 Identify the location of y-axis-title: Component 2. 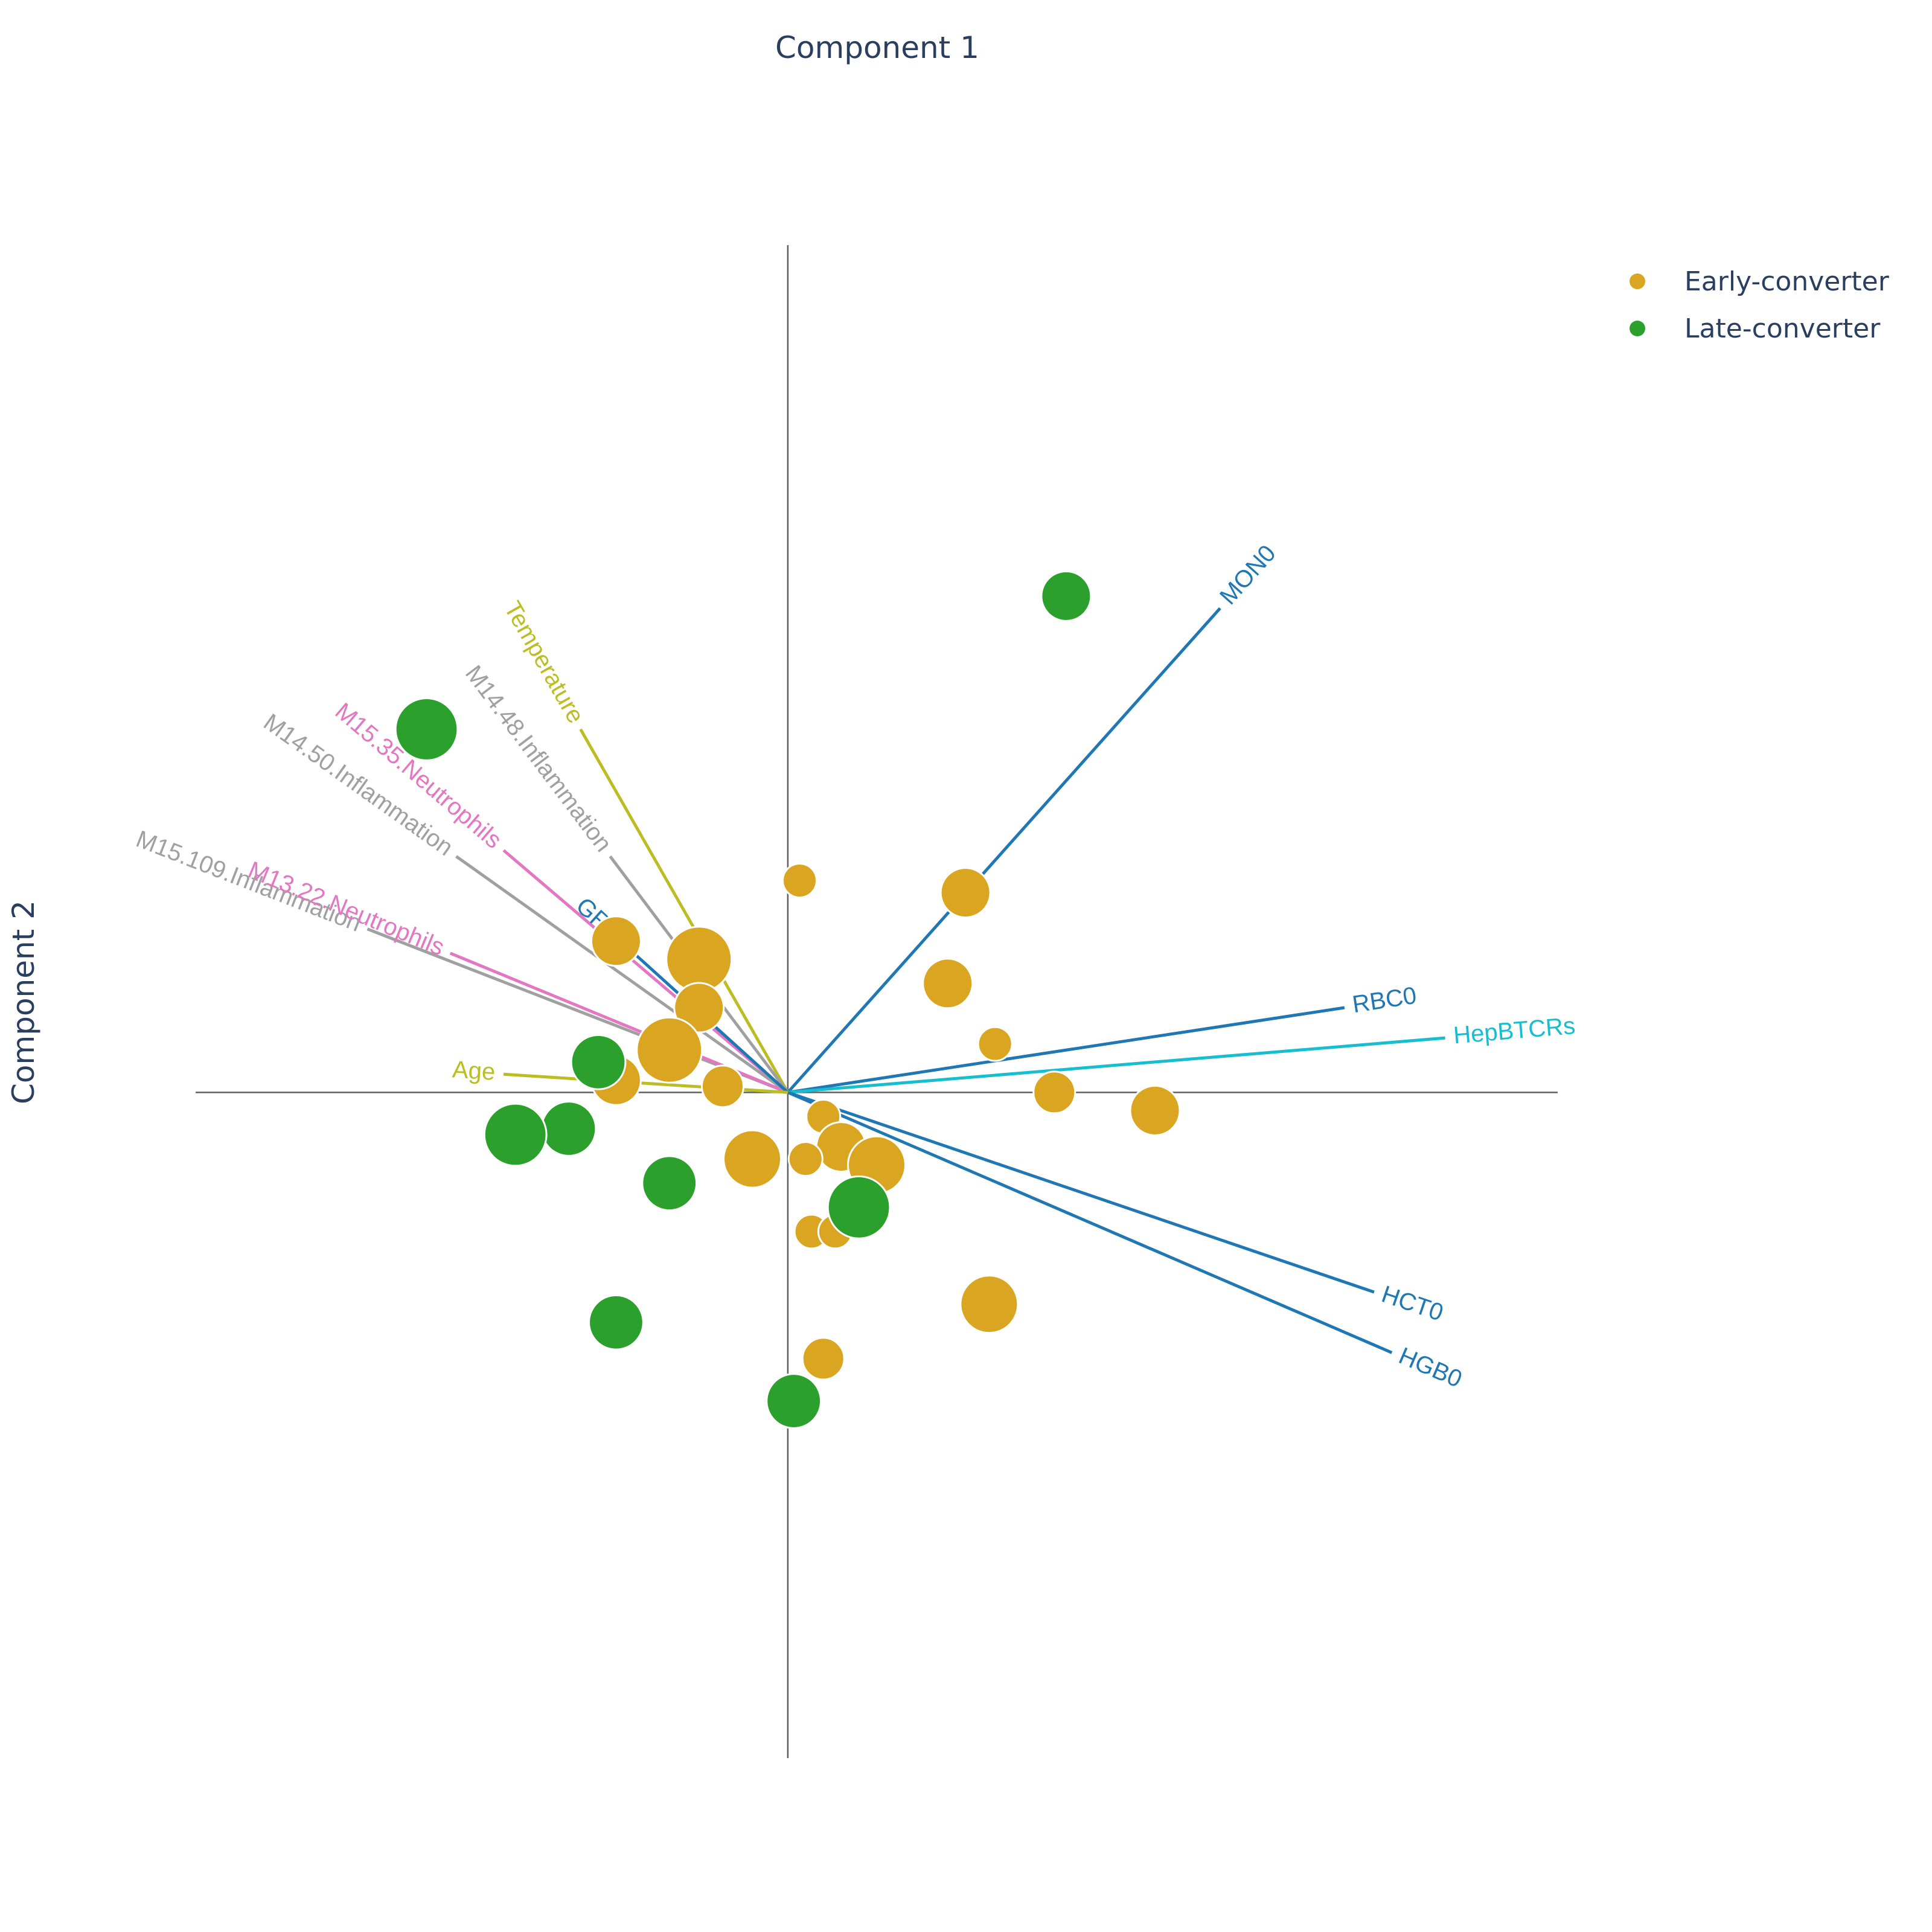
(24, 1002).